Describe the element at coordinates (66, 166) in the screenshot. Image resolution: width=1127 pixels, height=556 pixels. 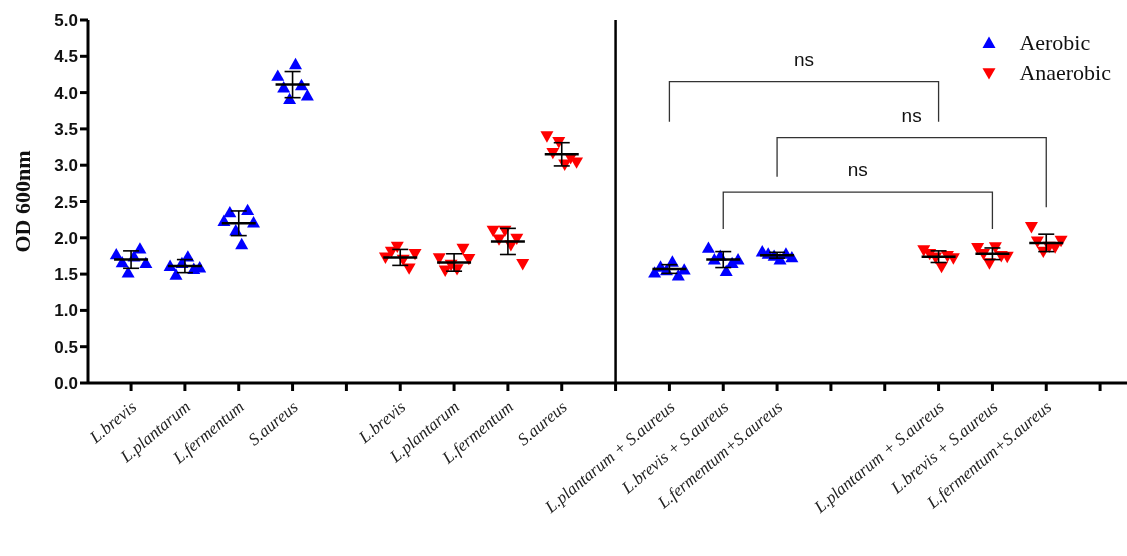
I see `y-tick-label: 3.0` at that location.